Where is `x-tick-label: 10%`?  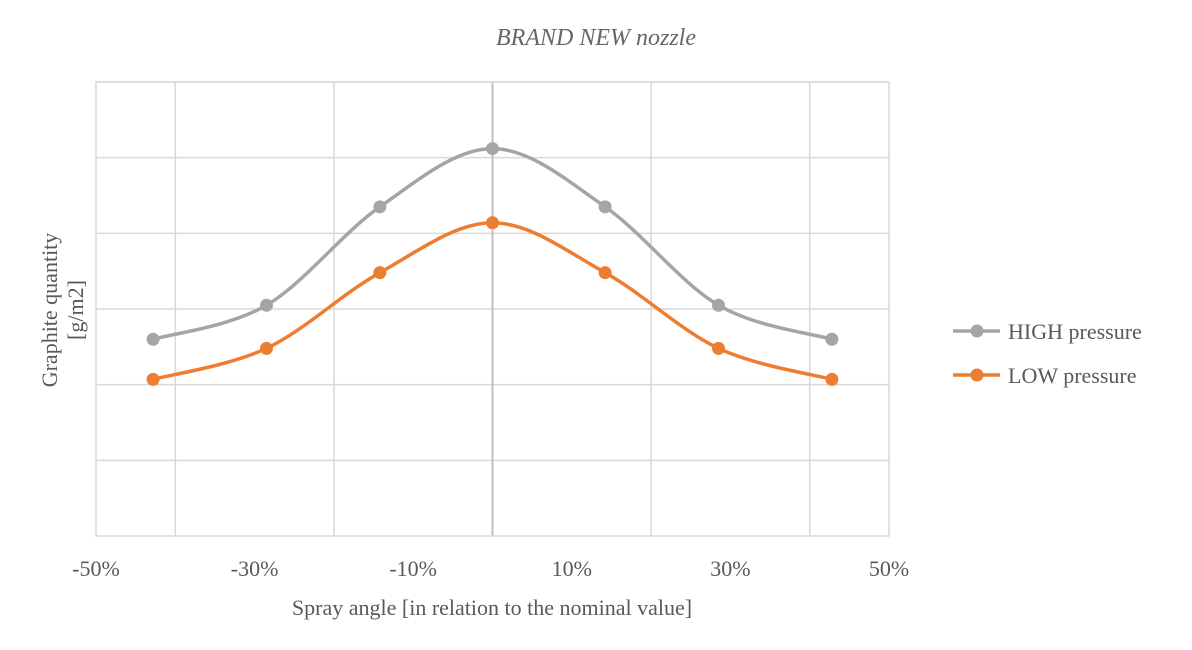 x-tick-label: 10% is located at coordinates (572, 568).